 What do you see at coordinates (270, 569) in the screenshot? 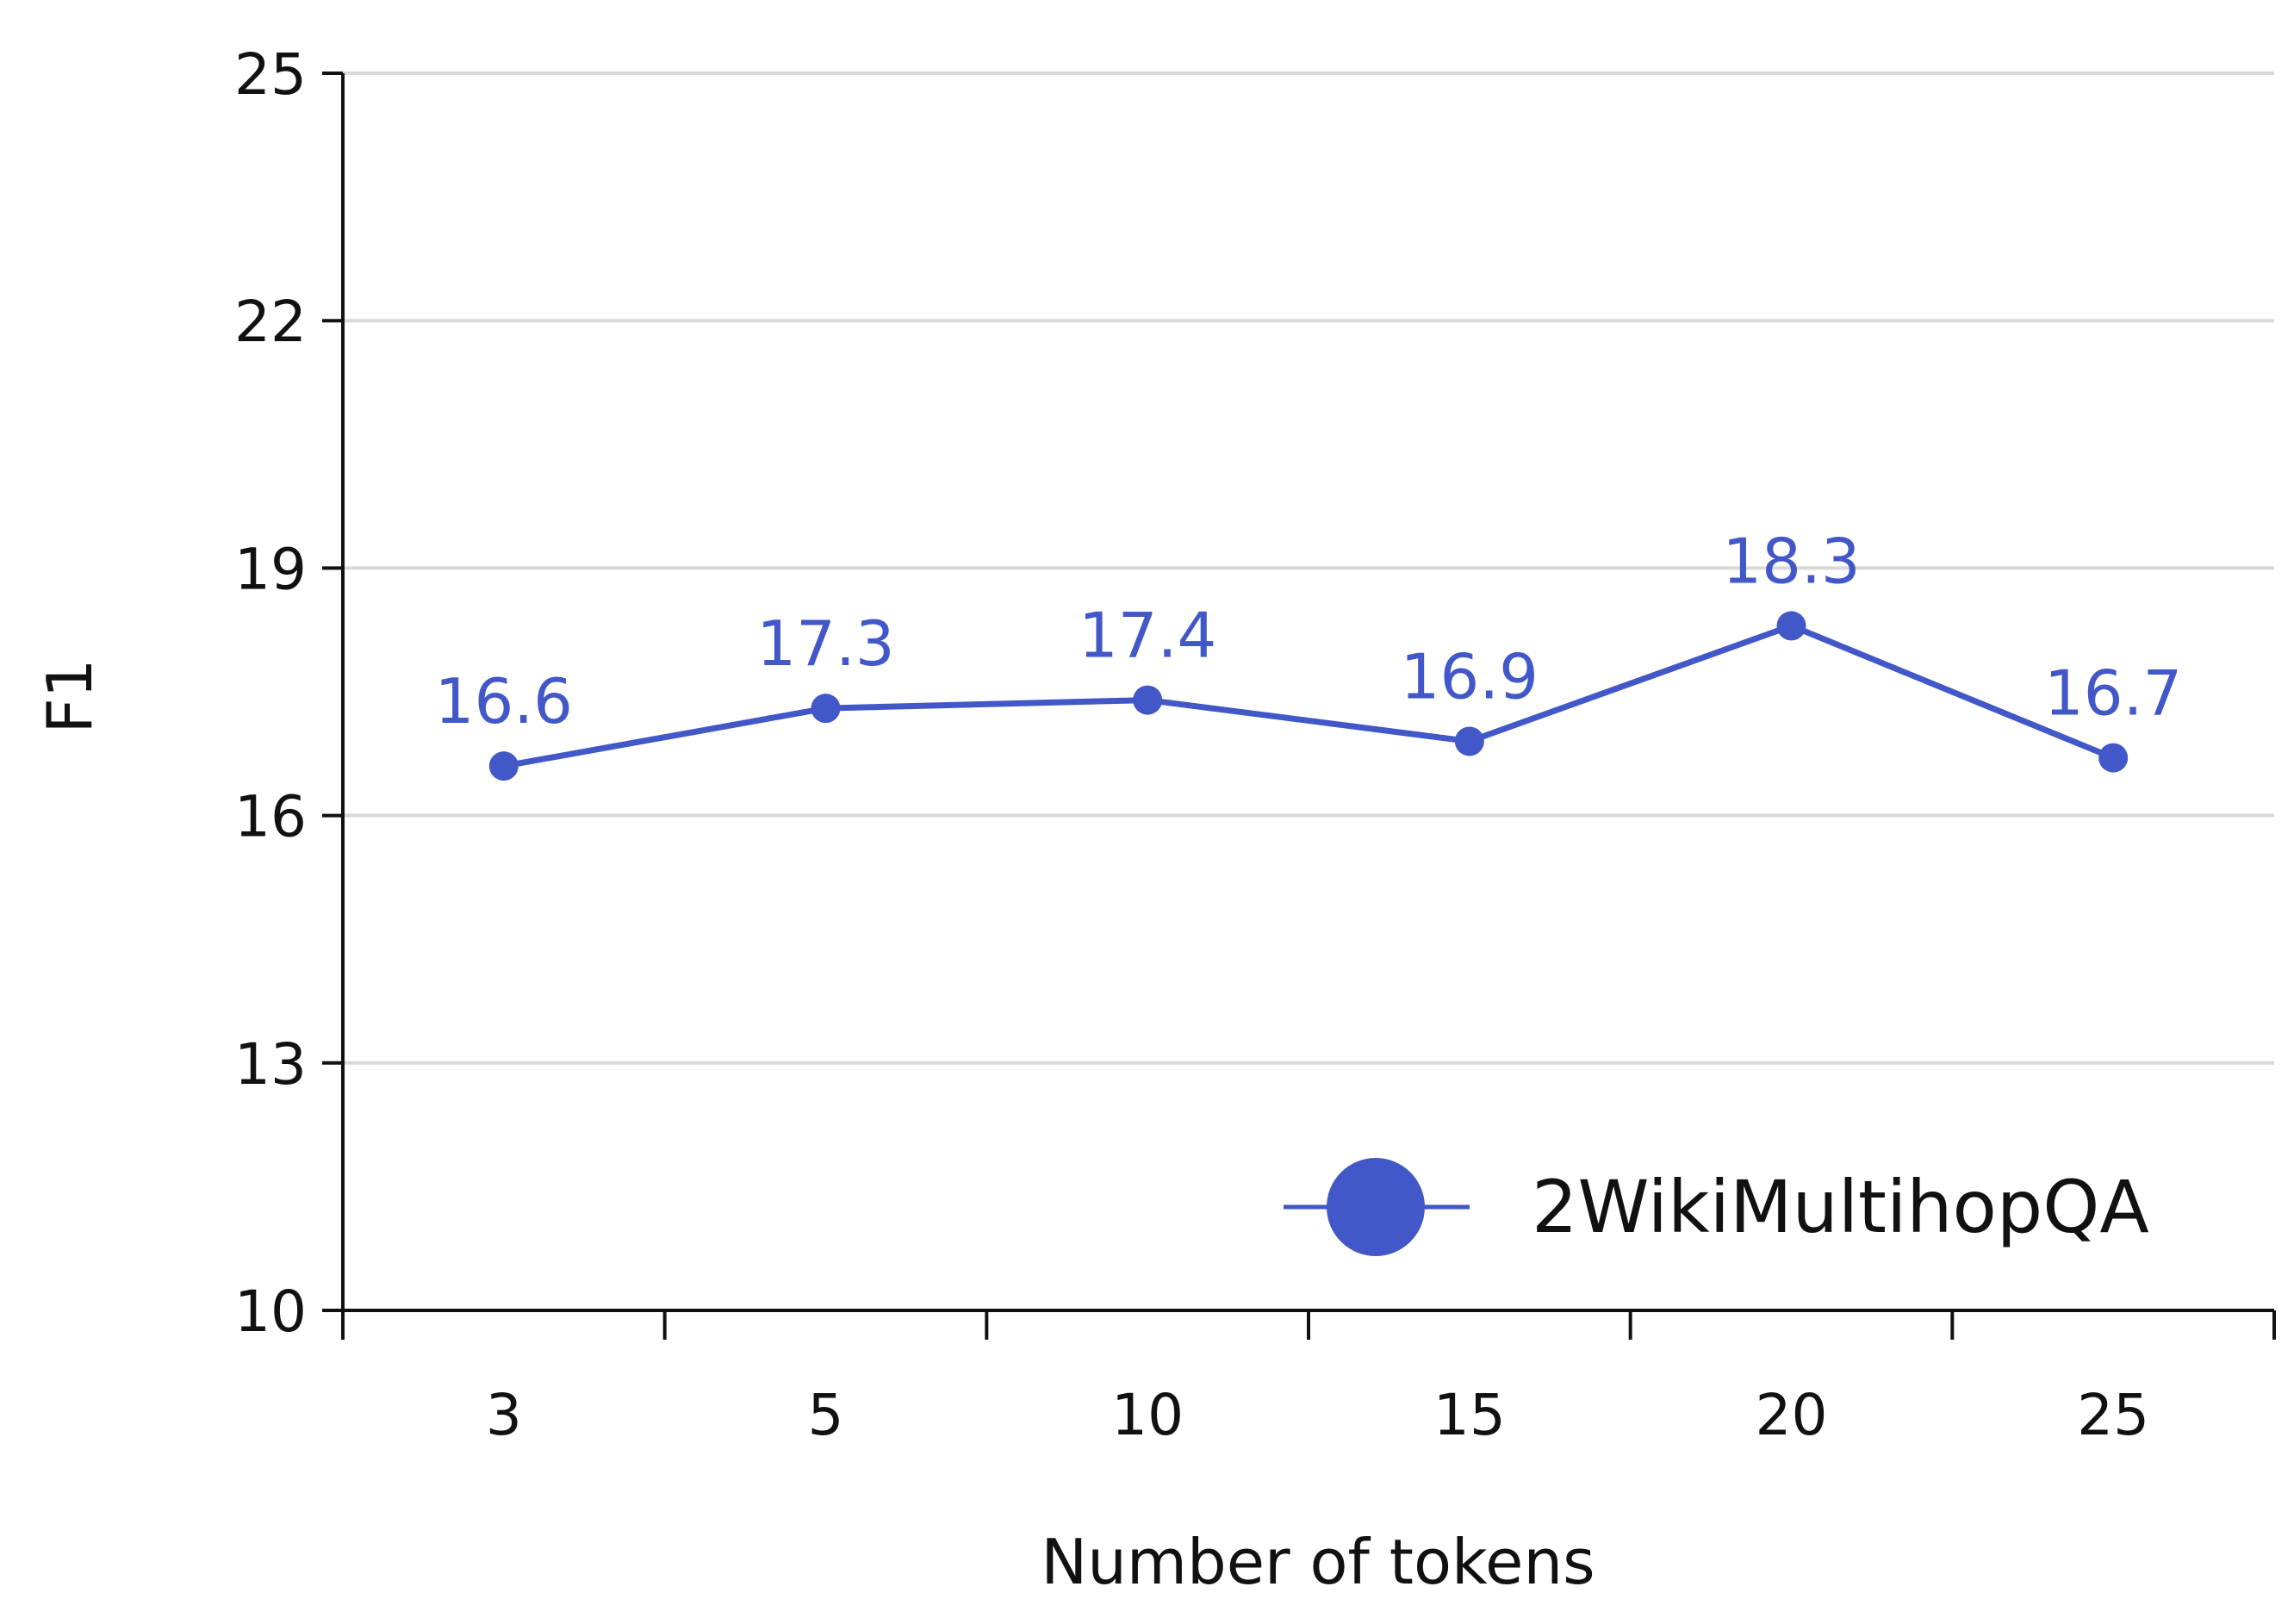
I see `y-tick-label-19: 19` at bounding box center [270, 569].